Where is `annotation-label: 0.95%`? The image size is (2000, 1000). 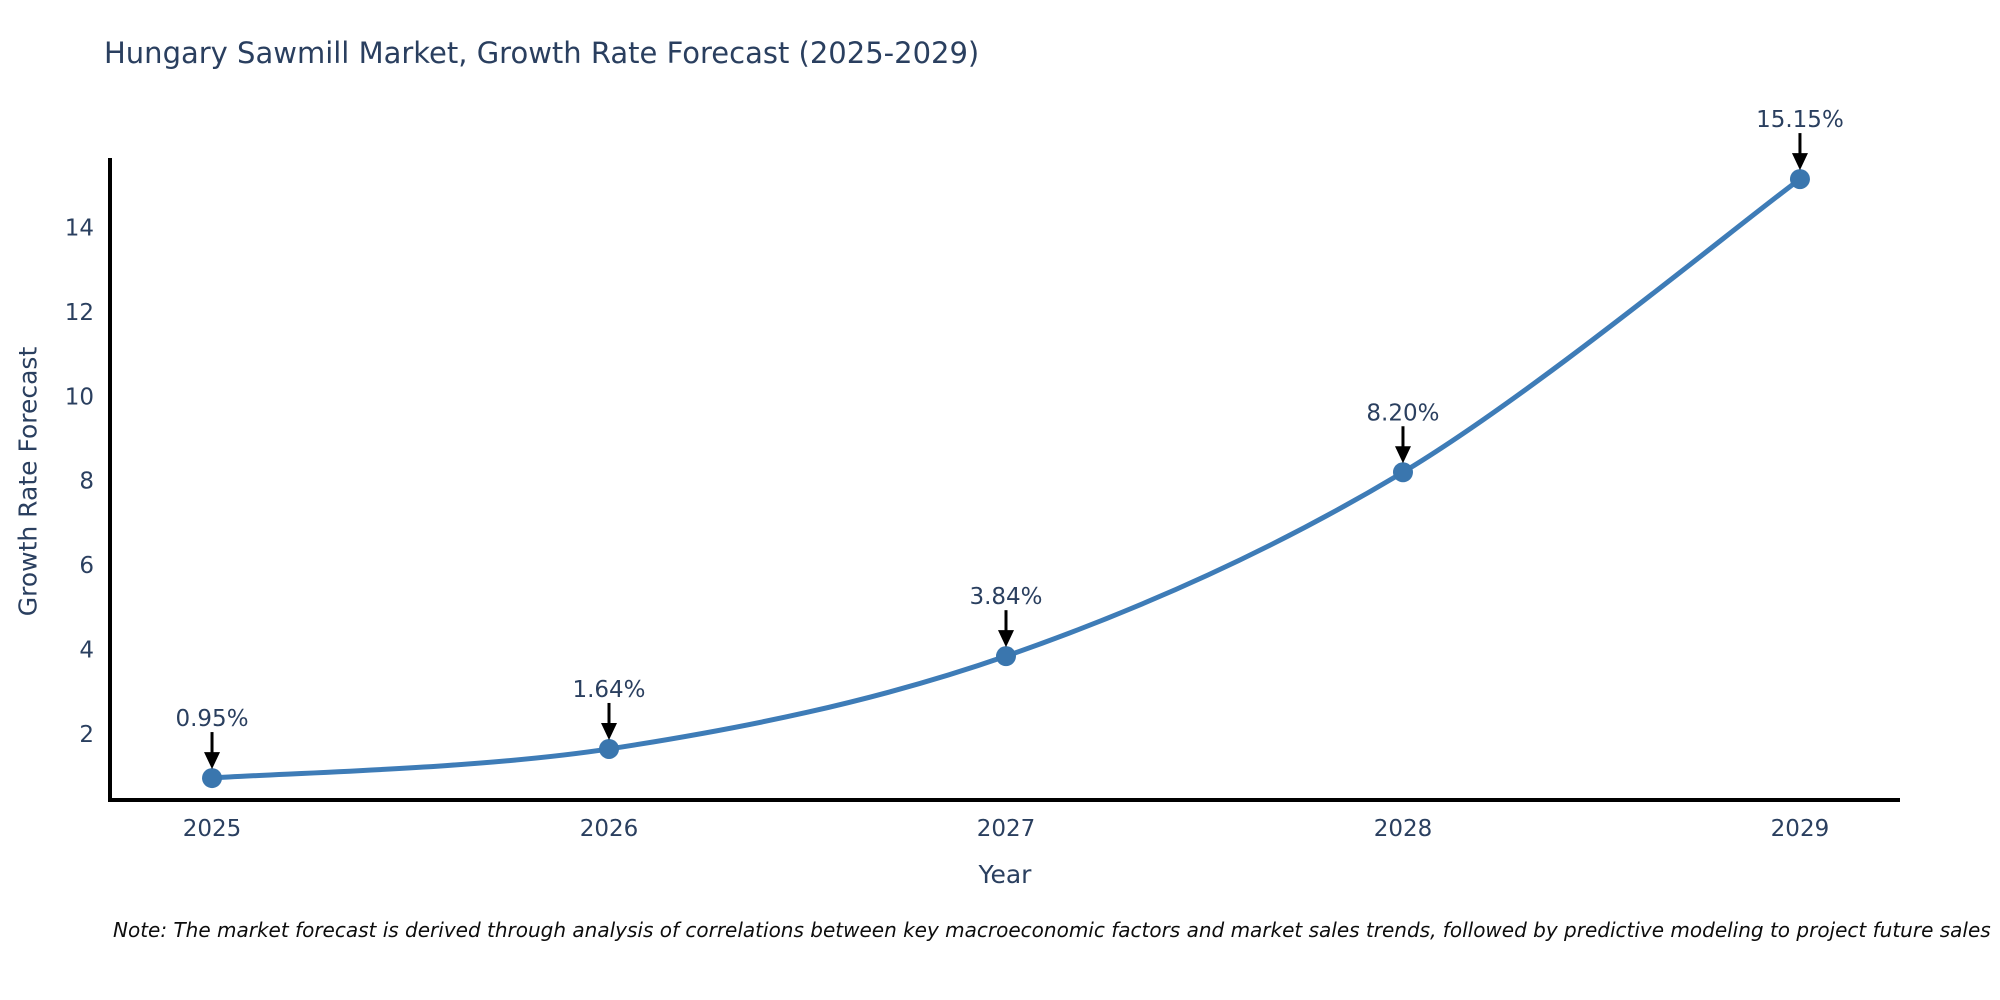
annotation-label: 0.95% is located at coordinates (211, 719).